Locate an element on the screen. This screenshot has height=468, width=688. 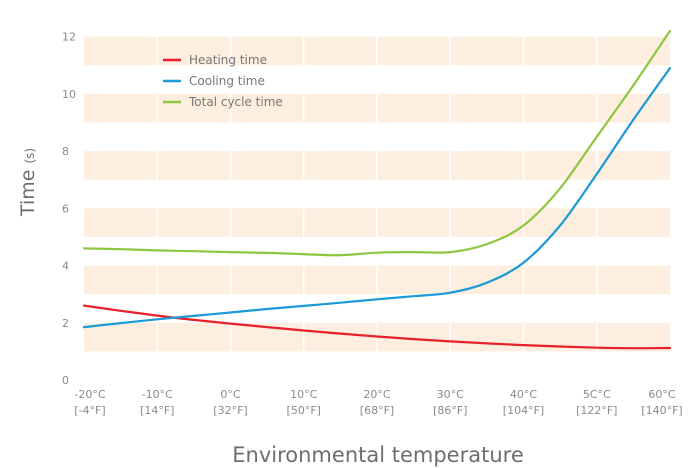
legend-label-total-cycle-time: Total cycle time is located at coordinates (235, 102).